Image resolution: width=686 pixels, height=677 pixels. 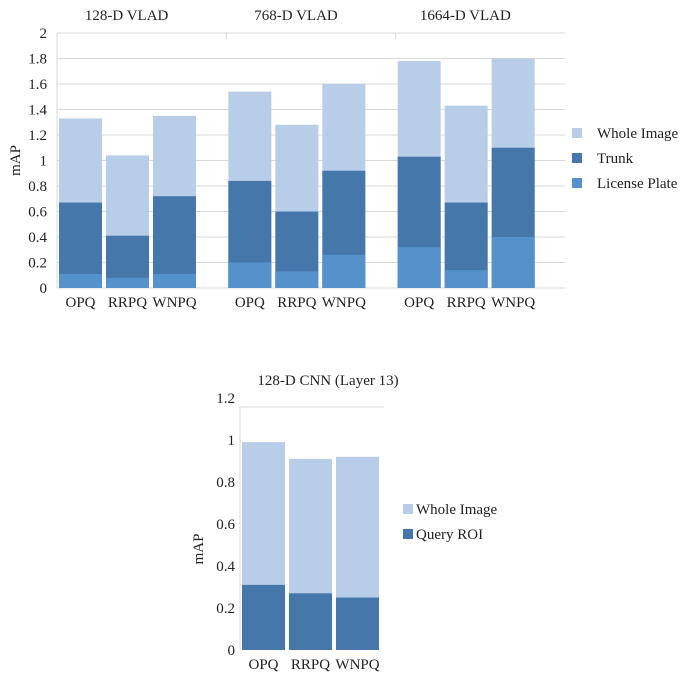 I want to click on y-tick-label: 1.8, so click(x=37, y=60).